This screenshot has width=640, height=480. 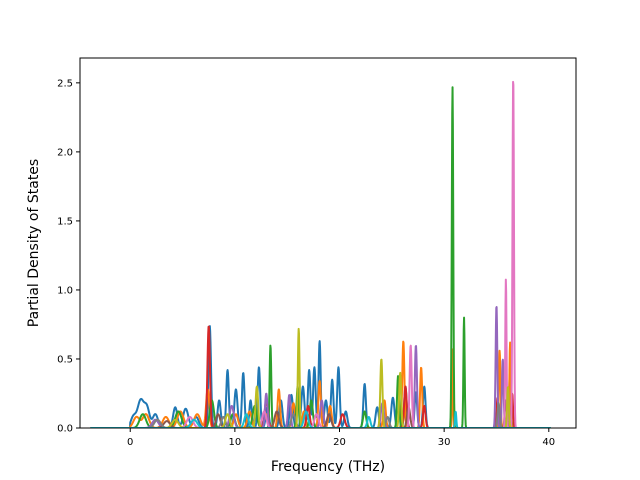 What do you see at coordinates (65, 429) in the screenshot?
I see `y-tick-label: 0.0` at bounding box center [65, 429].